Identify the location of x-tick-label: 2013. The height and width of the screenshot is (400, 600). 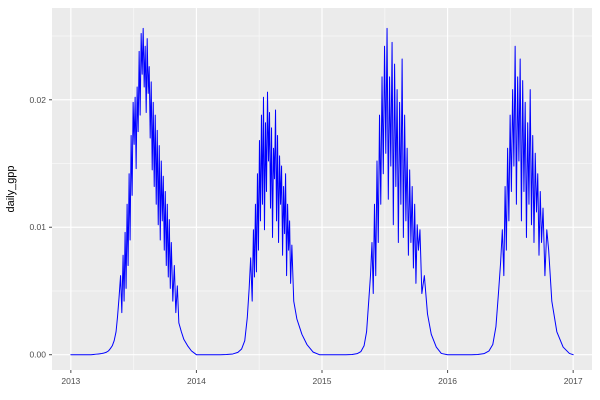
(70, 381).